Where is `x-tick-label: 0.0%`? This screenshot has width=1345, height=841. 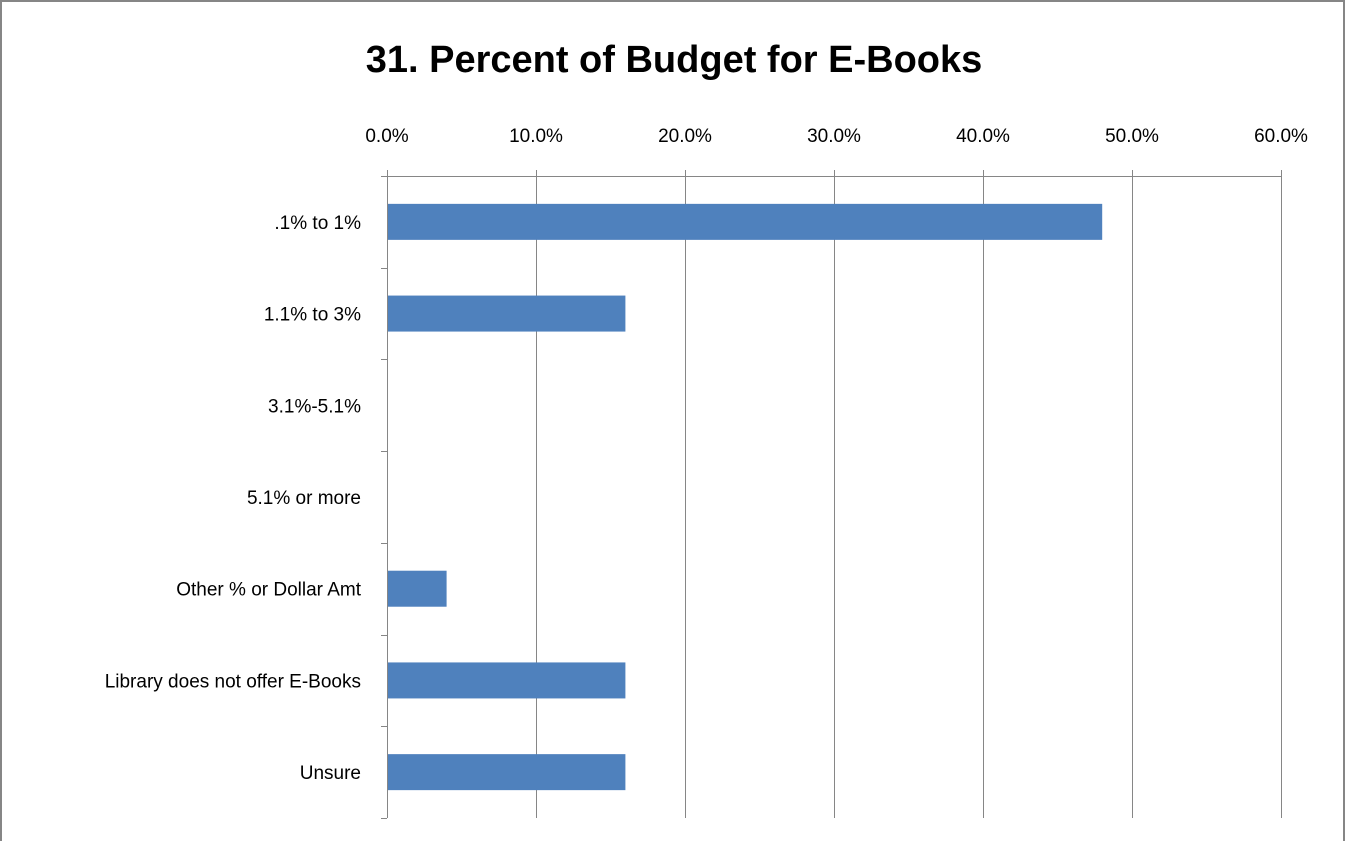 x-tick-label: 0.0% is located at coordinates (386, 136).